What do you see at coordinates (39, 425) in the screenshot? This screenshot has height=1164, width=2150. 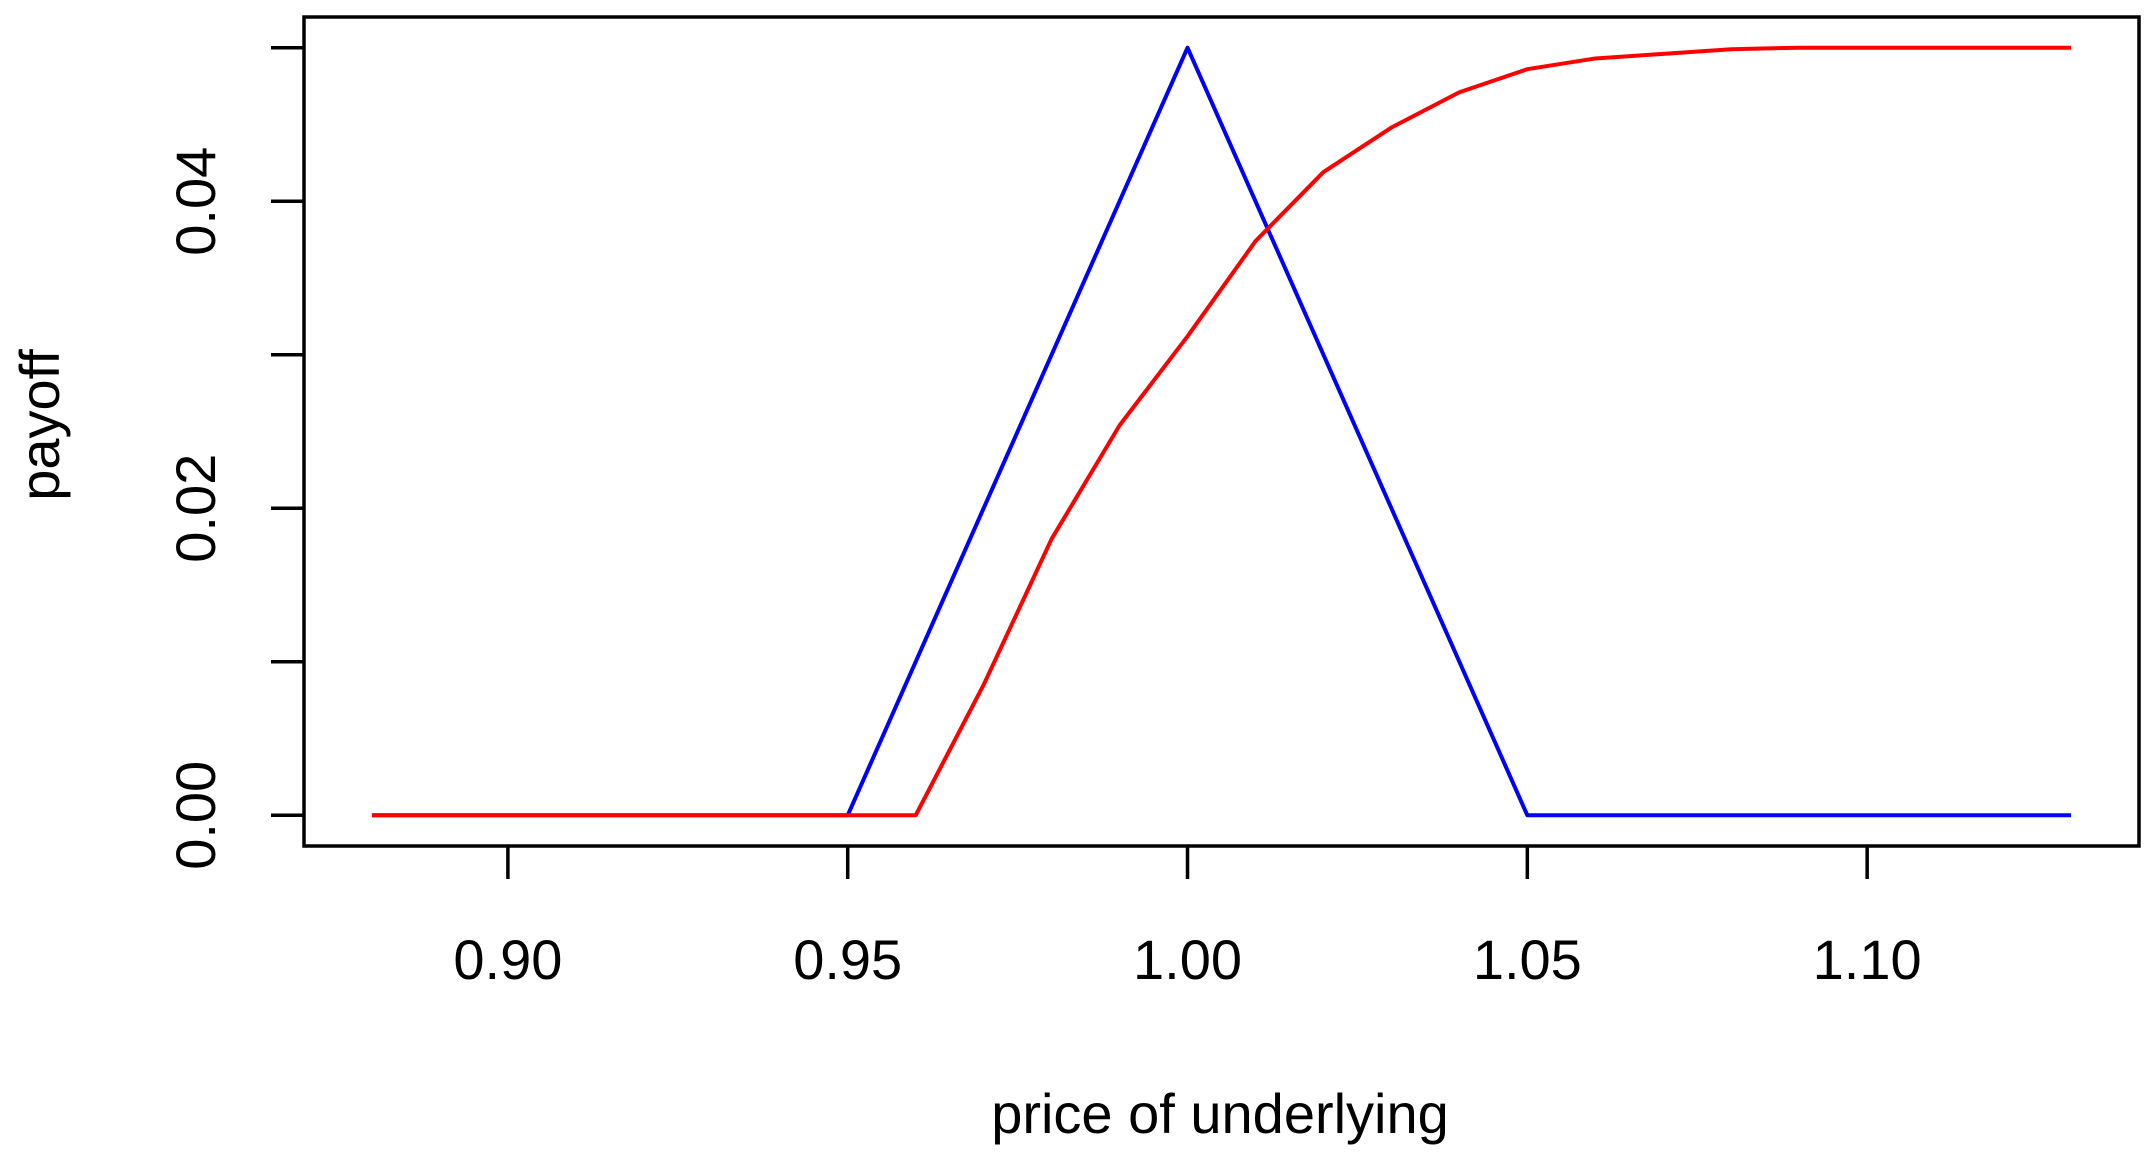 I see `y-axis-label: payoff` at bounding box center [39, 425].